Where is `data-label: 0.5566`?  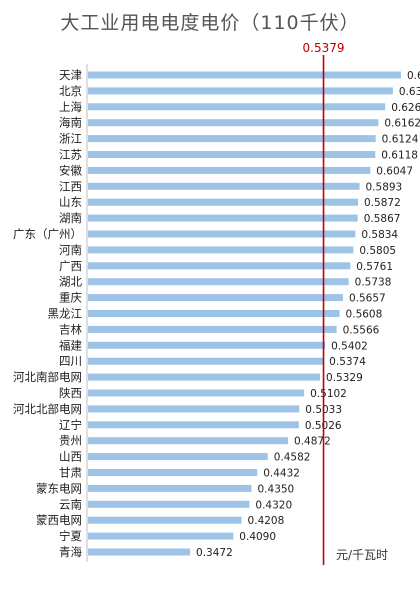
data-label: 0.5566 is located at coordinates (361, 330).